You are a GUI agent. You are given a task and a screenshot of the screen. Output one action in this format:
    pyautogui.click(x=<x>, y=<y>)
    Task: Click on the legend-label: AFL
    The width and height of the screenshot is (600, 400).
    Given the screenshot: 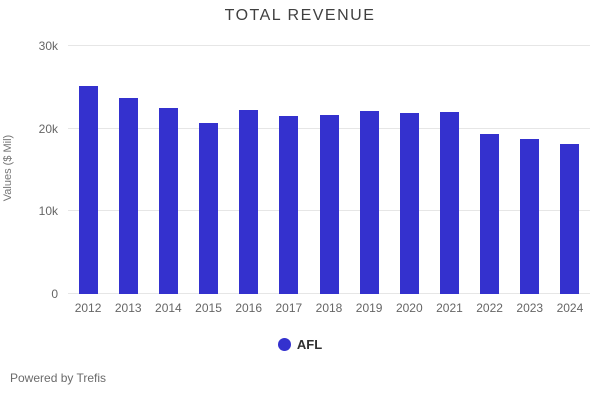 What is the action you would take?
    pyautogui.click(x=309, y=344)
    